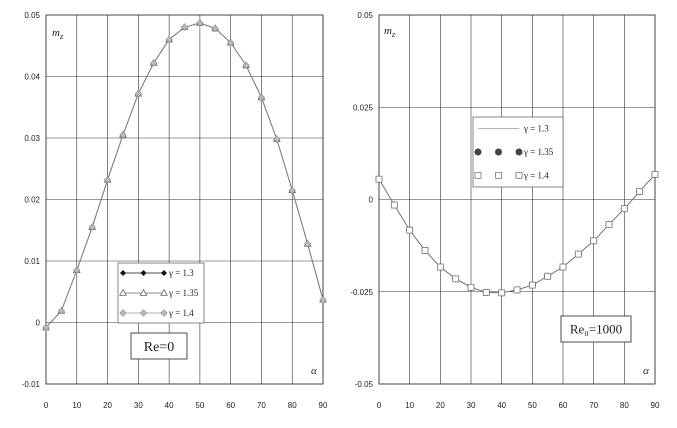 This screenshot has height=428, width=677. What do you see at coordinates (32, 138) in the screenshot?
I see `y-tick-label: 0.03` at bounding box center [32, 138].